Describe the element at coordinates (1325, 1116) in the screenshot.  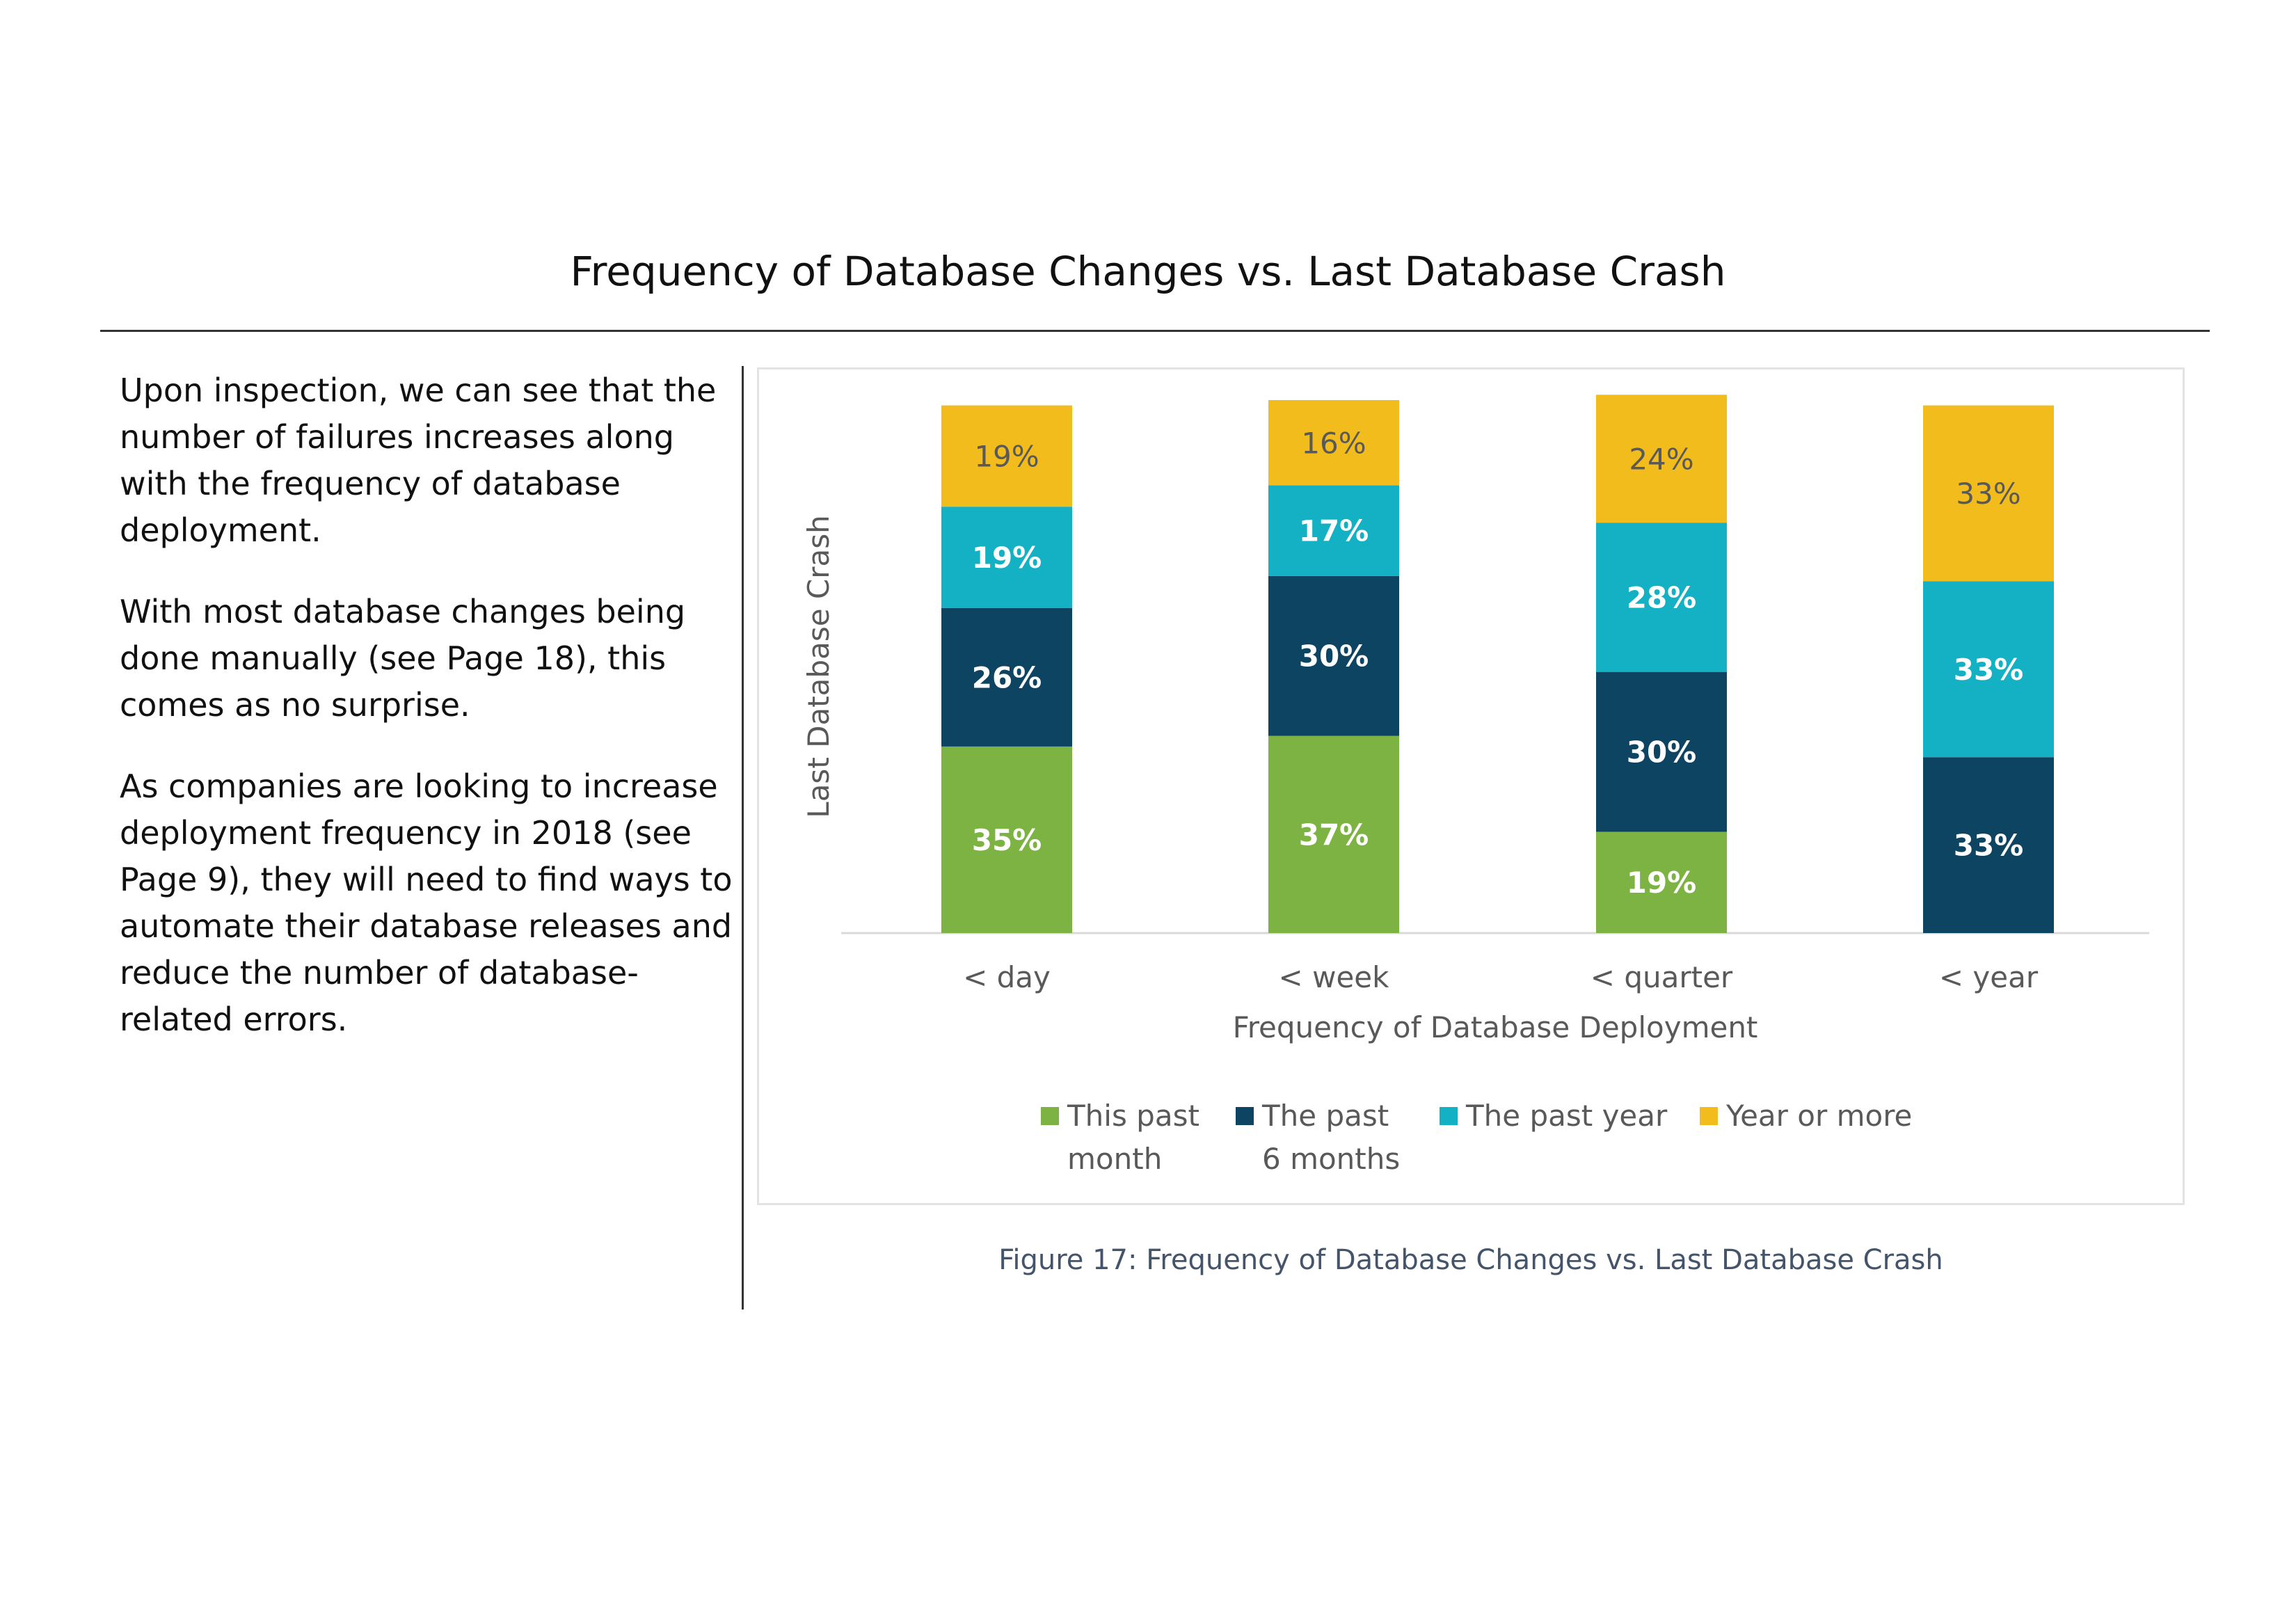
I see `legend-label: The past` at that location.